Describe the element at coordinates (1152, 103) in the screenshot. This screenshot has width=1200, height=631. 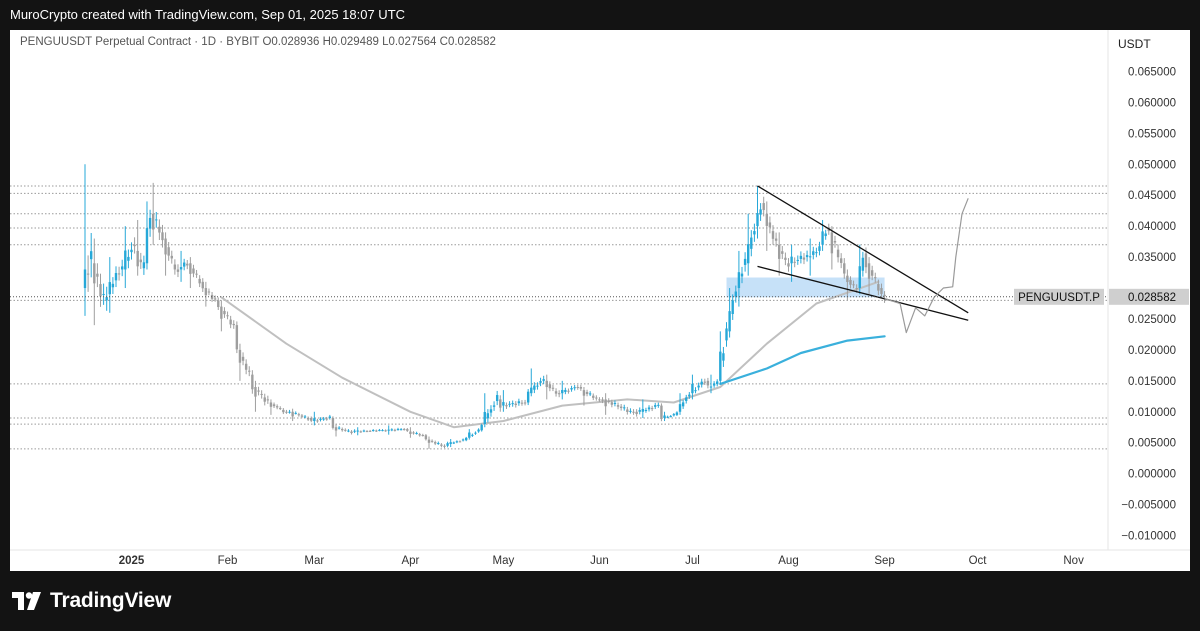
I see `price-tick-label: 0.060000` at that location.